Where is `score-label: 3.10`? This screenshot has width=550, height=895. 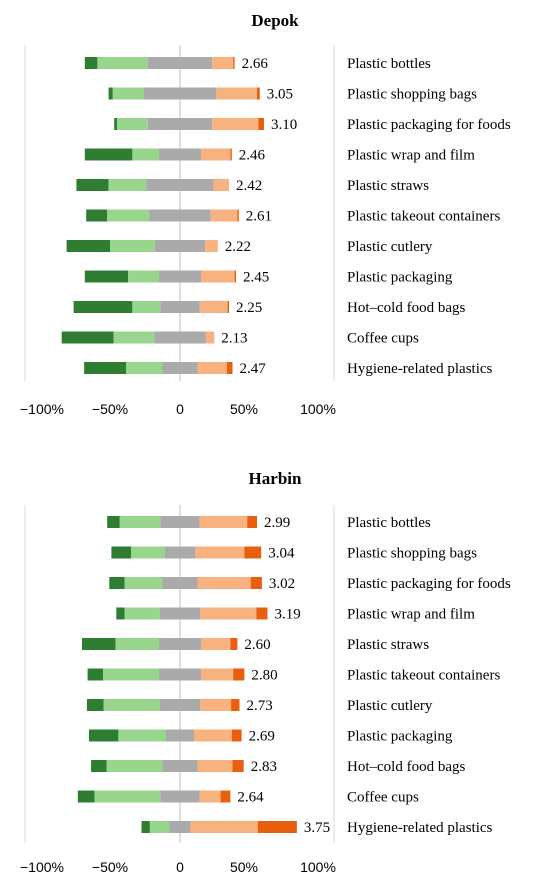 score-label: 3.10 is located at coordinates (284, 125).